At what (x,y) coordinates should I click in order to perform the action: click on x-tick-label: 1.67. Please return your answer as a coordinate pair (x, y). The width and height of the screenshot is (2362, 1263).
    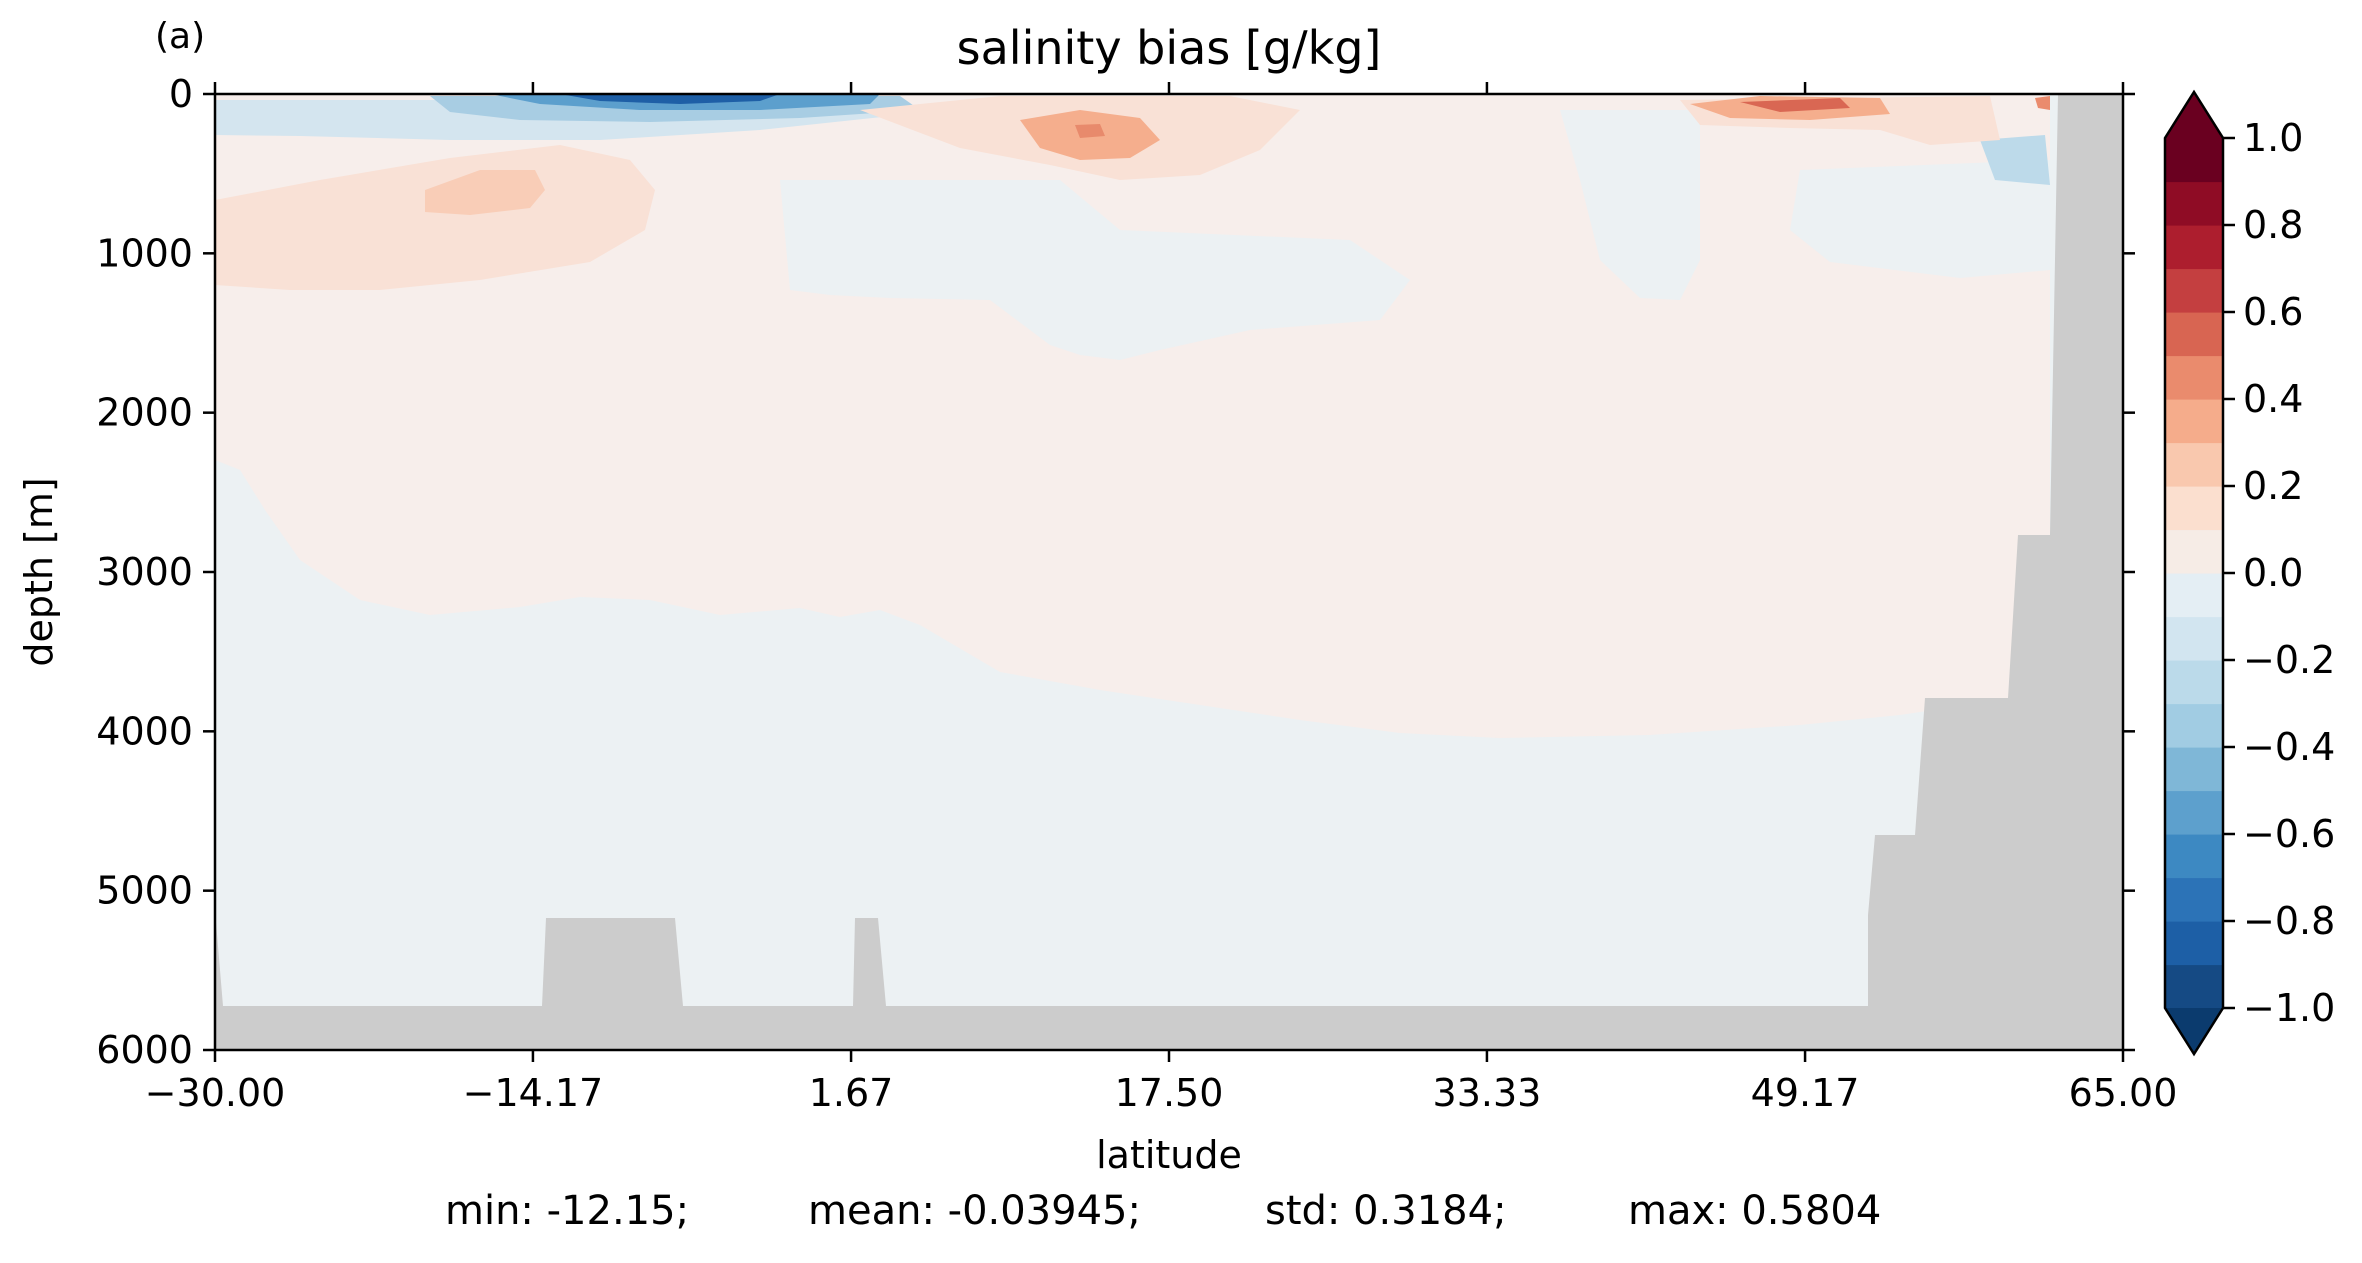
    Looking at the image, I should click on (851, 1093).